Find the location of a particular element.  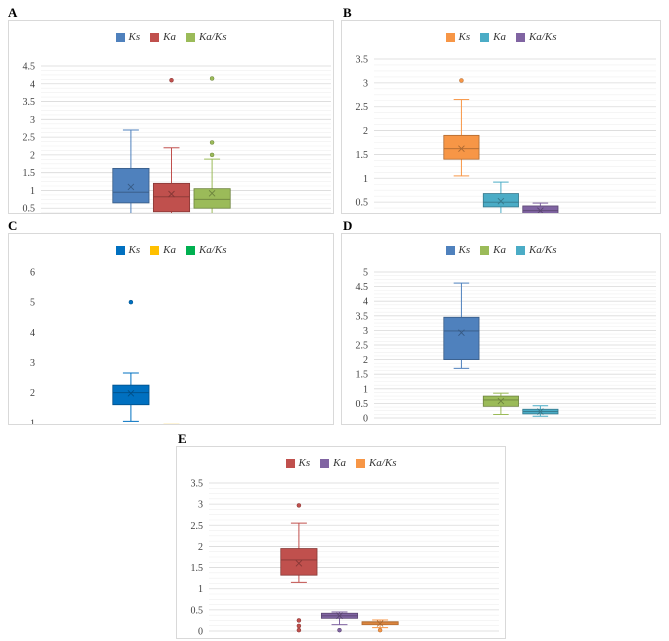

chart-panel-e: Ks Ka Ka/Ks 0 0.5 1 1.5 2 2.5 3 3.5 is located at coordinates (341, 542).